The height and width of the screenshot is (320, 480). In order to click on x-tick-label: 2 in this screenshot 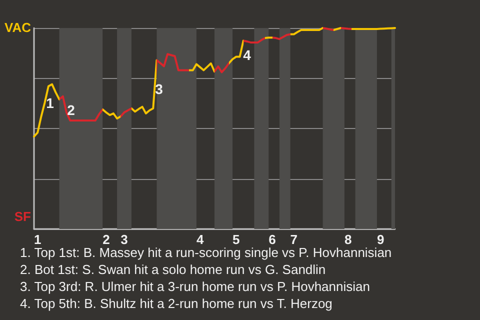, I will do `click(106, 239)`.